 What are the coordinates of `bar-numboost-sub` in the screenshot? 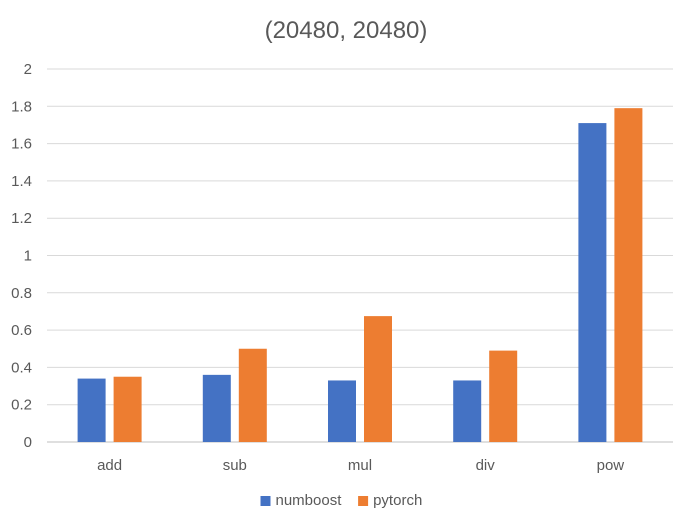 It's located at (216, 408).